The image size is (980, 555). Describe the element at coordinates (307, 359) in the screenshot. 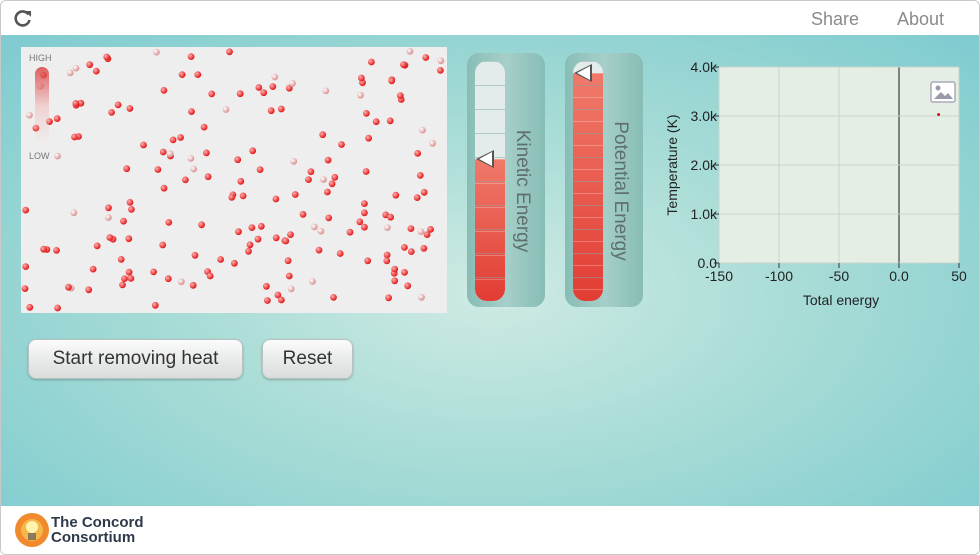

I see `reset-button: Reset` at that location.